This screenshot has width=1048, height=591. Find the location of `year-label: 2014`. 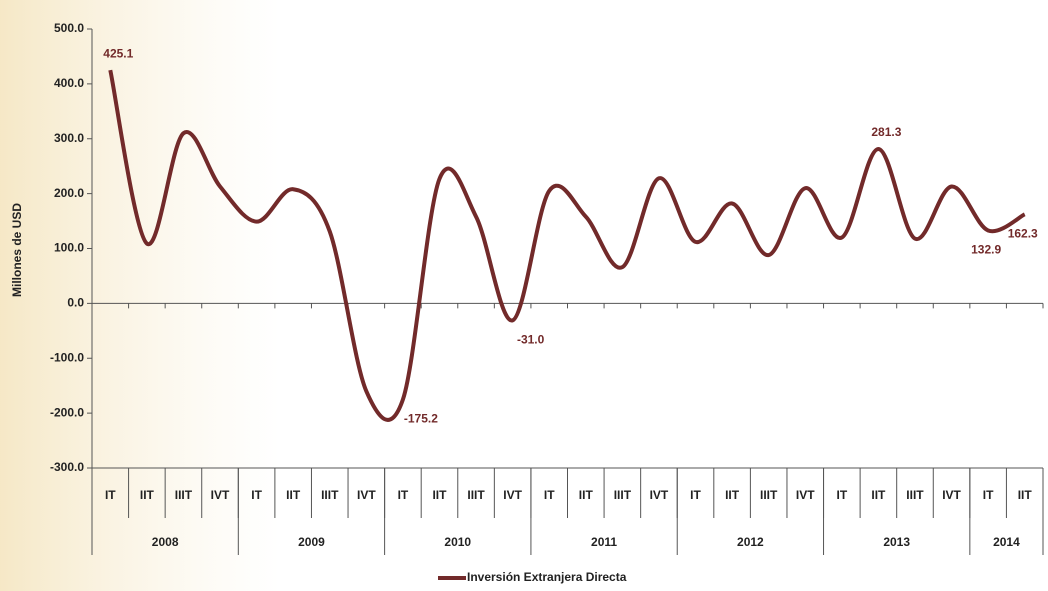

year-label: 2014 is located at coordinates (1006, 542).